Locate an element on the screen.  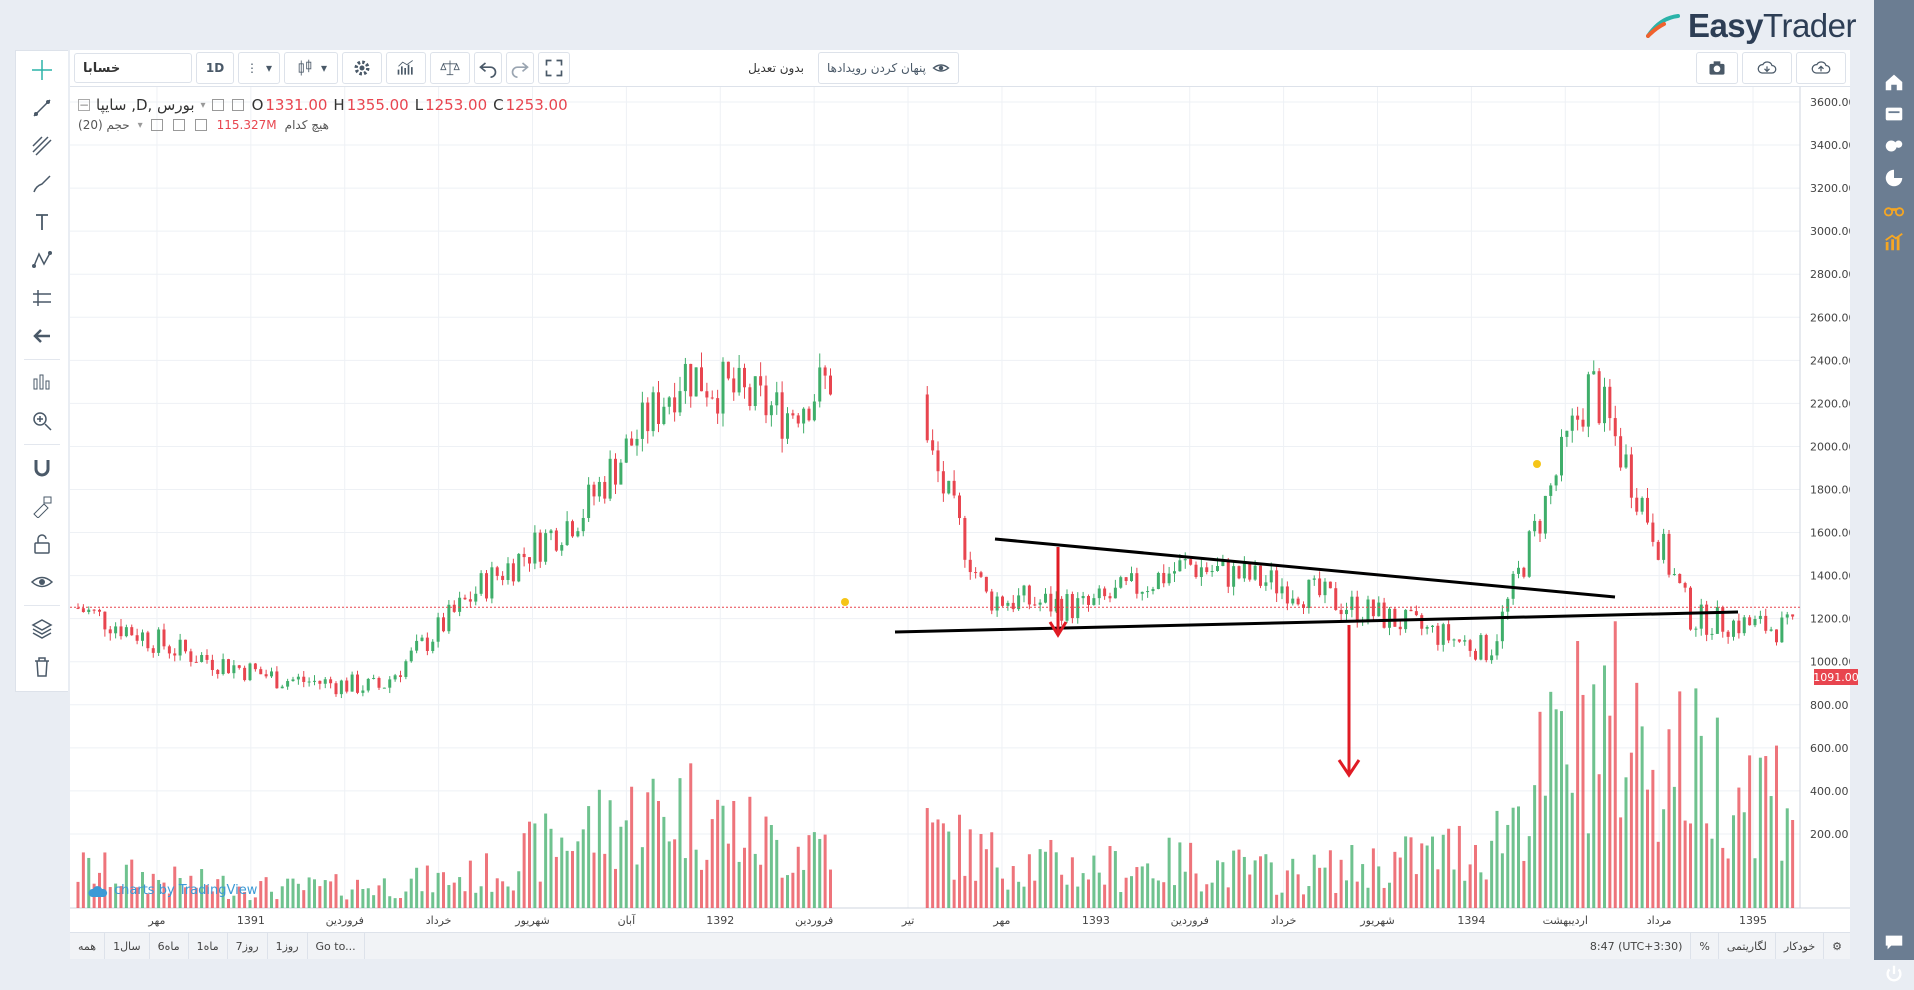
range-1m: 1ماه is located at coordinates (208, 946).